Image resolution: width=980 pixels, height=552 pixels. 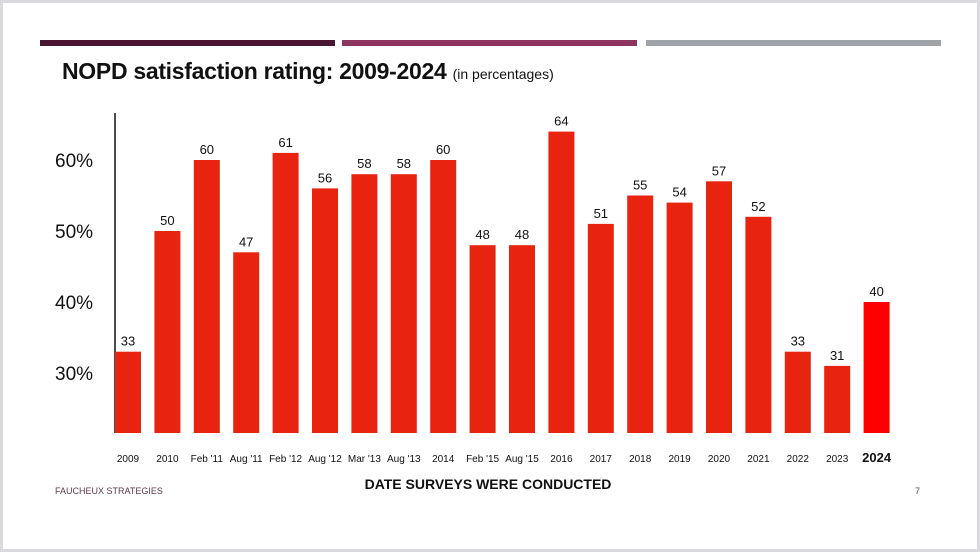 What do you see at coordinates (254, 71) in the screenshot?
I see `title-text: NOPD satisfaction rating: 2009-2024` at bounding box center [254, 71].